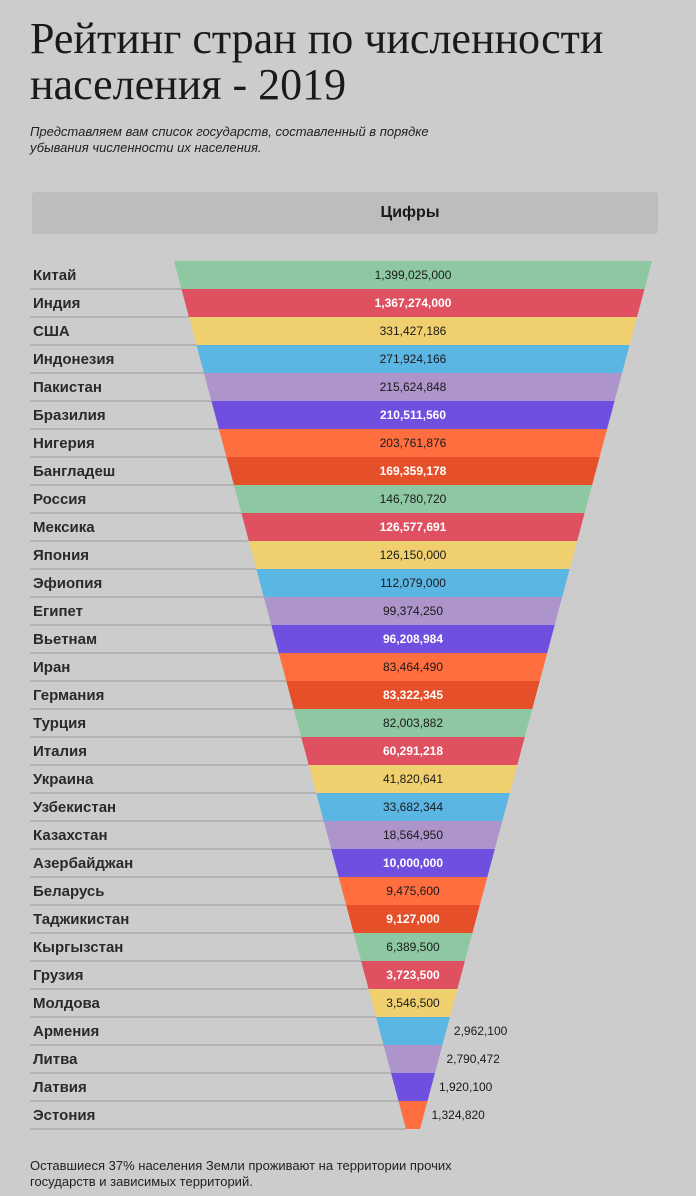 The width and height of the screenshot is (696, 1196). I want to click on country-label: Индонезия, so click(73, 359).